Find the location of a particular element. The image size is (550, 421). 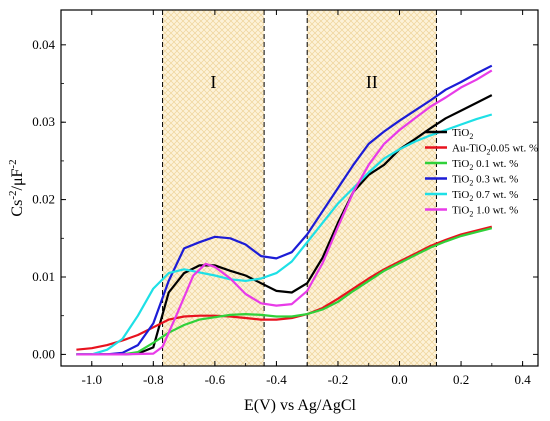

legend-label-tail: 1.0 wt. % is located at coordinates (495, 211).